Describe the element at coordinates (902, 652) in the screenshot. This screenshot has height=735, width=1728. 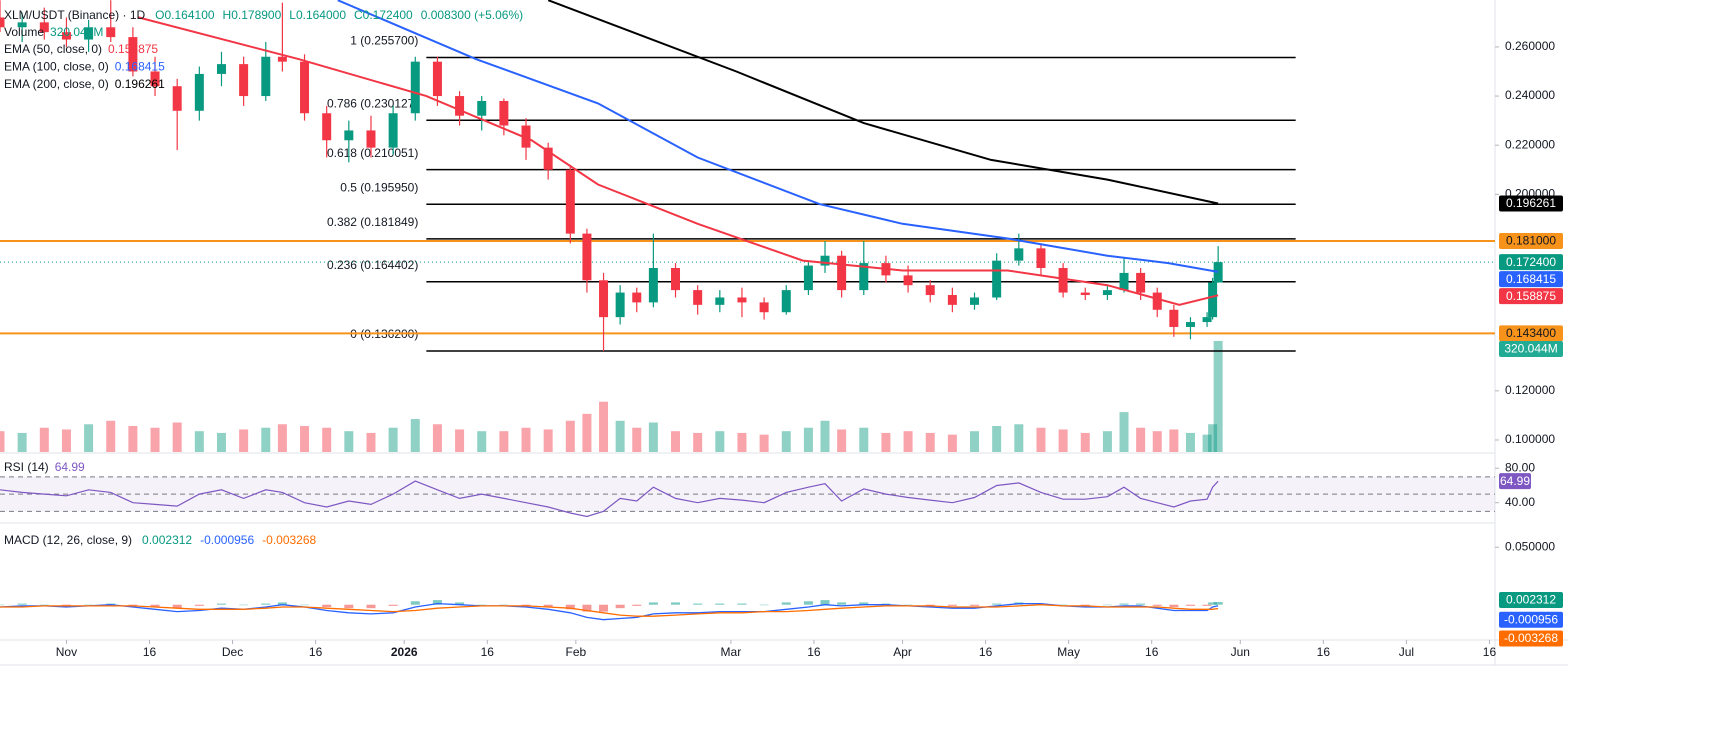
I see `x-tick-label: Apr` at that location.